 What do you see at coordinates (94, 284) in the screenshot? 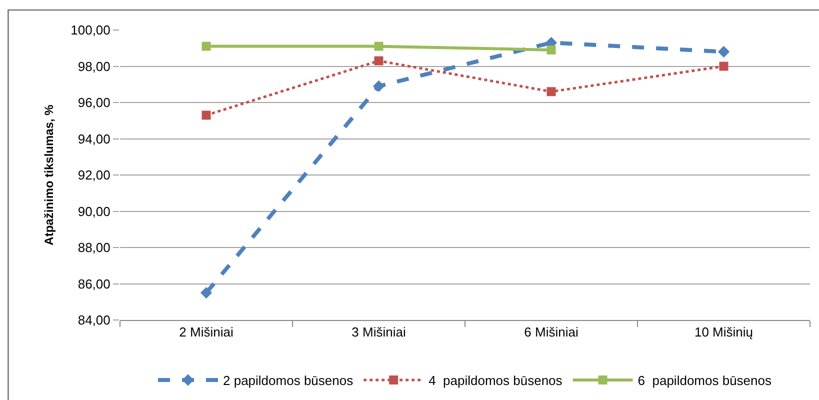
I see `y-tick-label: 86,00` at bounding box center [94, 284].